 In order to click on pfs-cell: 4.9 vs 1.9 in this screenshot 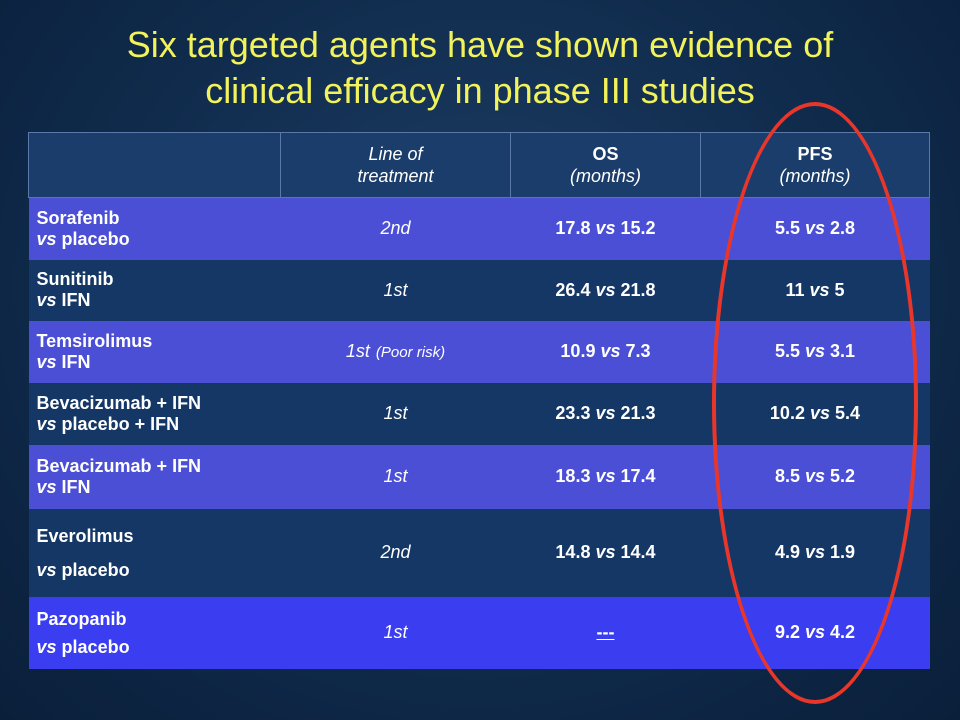, I will do `click(815, 552)`.